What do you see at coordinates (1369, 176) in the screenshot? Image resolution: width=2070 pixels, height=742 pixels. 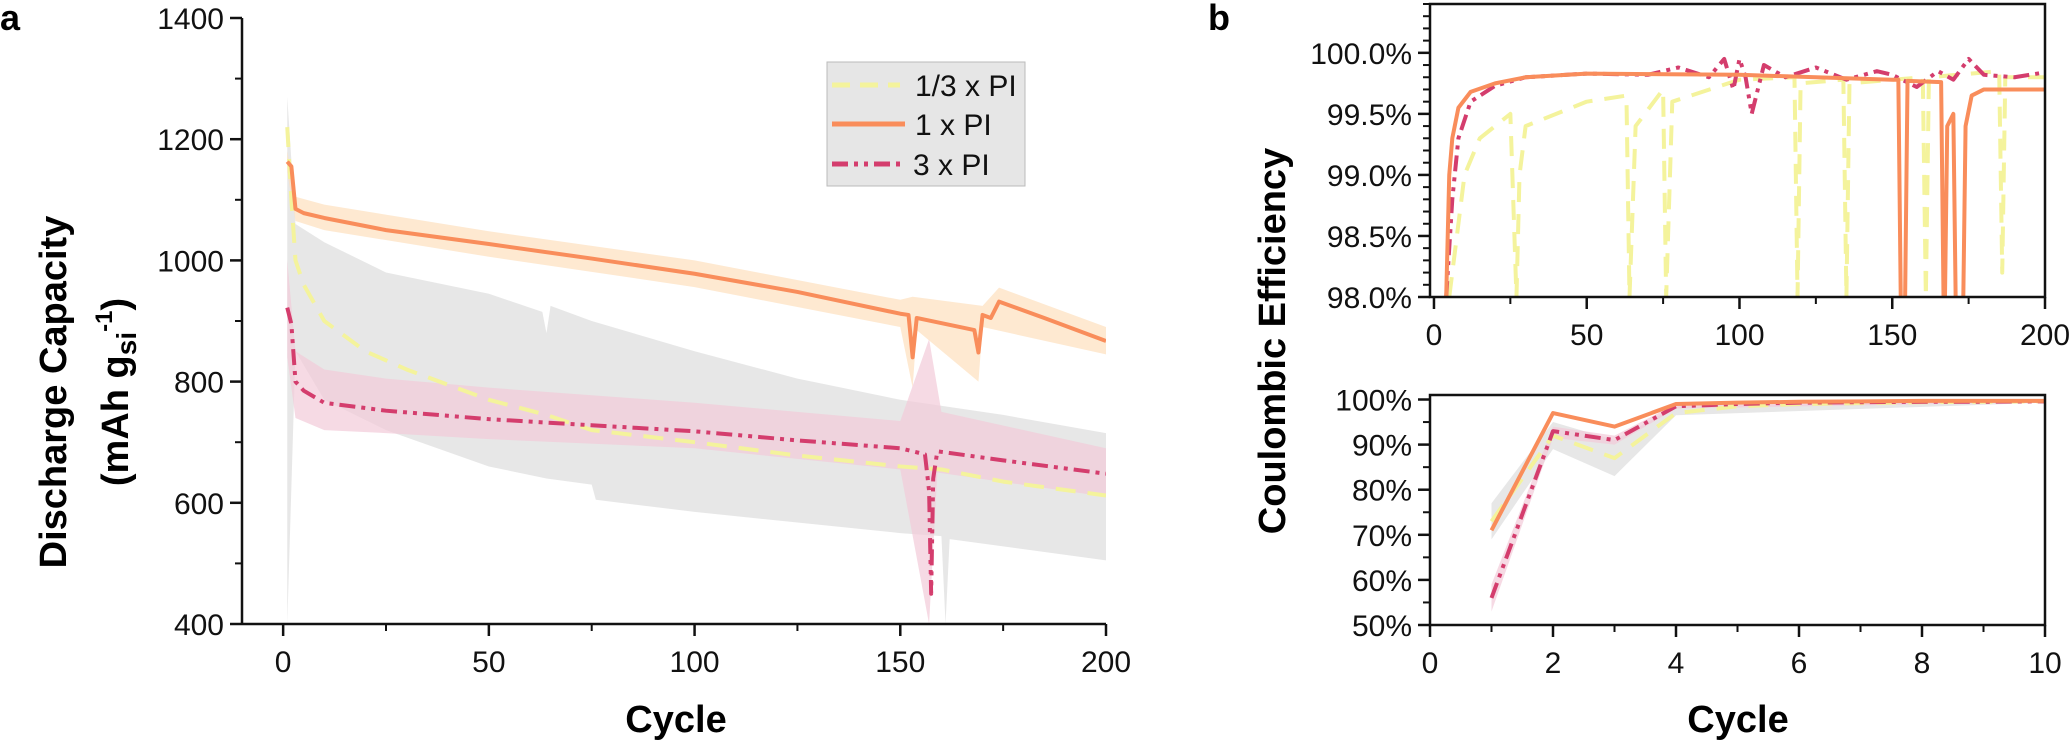 I see `y-tick-label: 99.0%` at bounding box center [1369, 176].